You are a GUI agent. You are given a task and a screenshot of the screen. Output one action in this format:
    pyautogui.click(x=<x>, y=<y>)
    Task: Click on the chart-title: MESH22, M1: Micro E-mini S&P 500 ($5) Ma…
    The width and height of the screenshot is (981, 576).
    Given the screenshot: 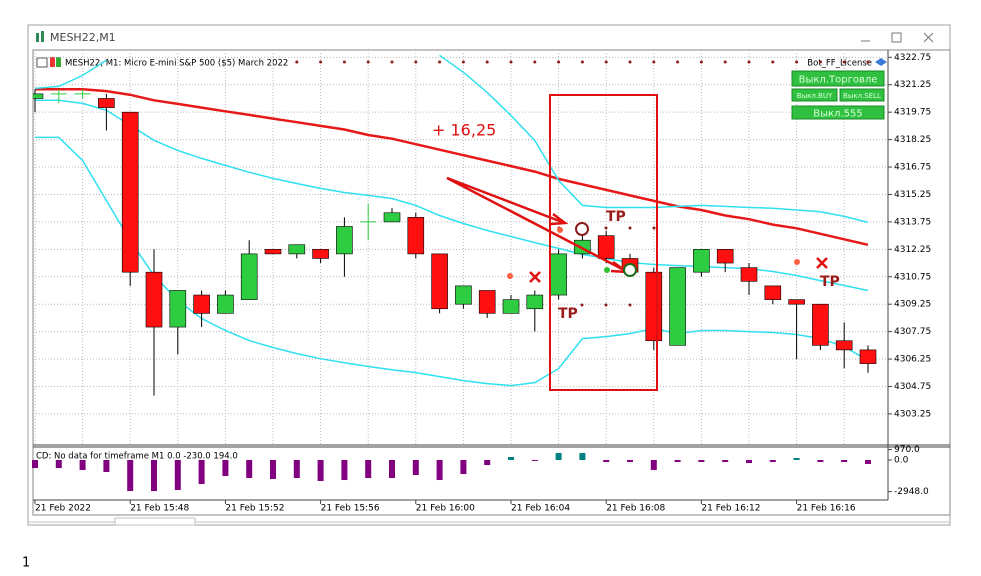 What is the action you would take?
    pyautogui.click(x=176, y=64)
    